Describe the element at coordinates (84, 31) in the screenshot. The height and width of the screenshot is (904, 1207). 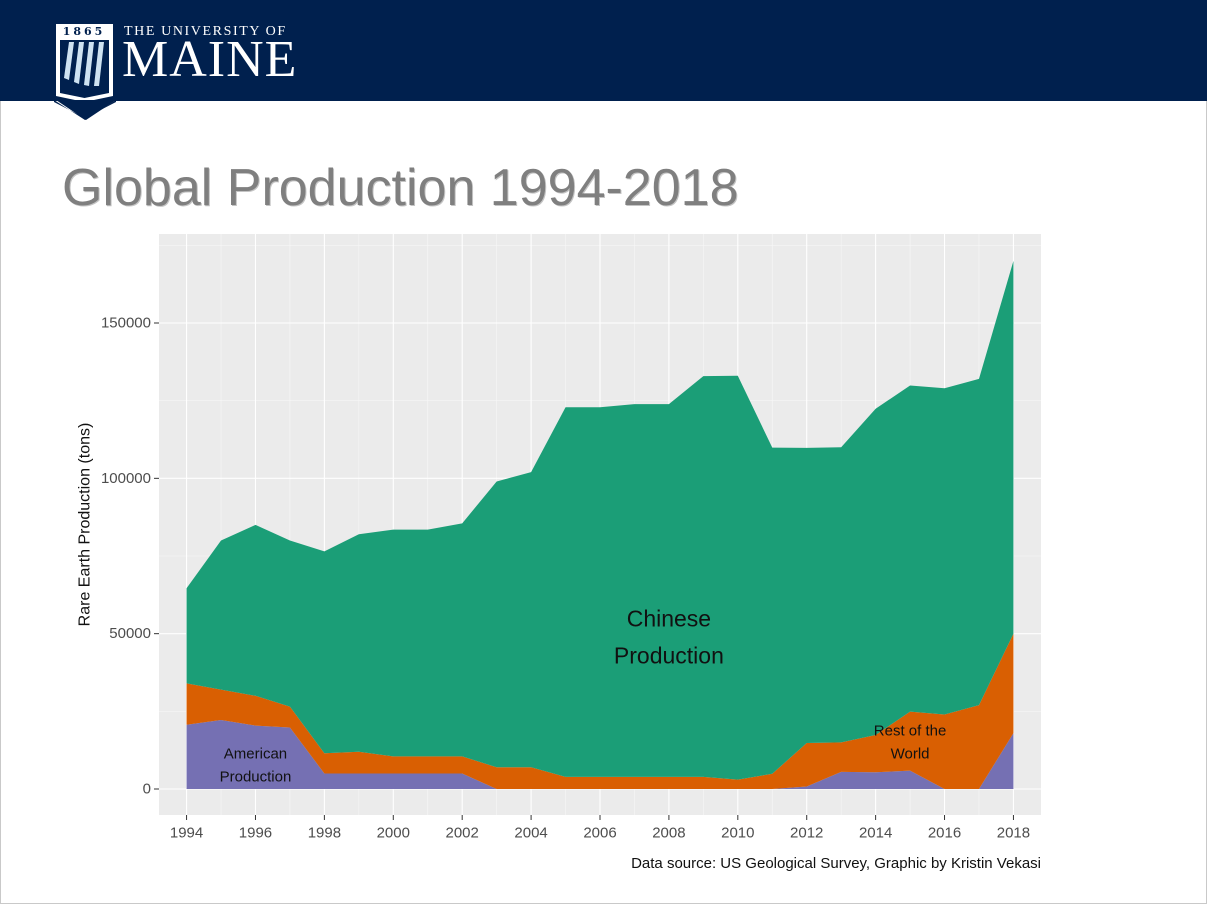
I see `logo-established-year: 1865` at that location.